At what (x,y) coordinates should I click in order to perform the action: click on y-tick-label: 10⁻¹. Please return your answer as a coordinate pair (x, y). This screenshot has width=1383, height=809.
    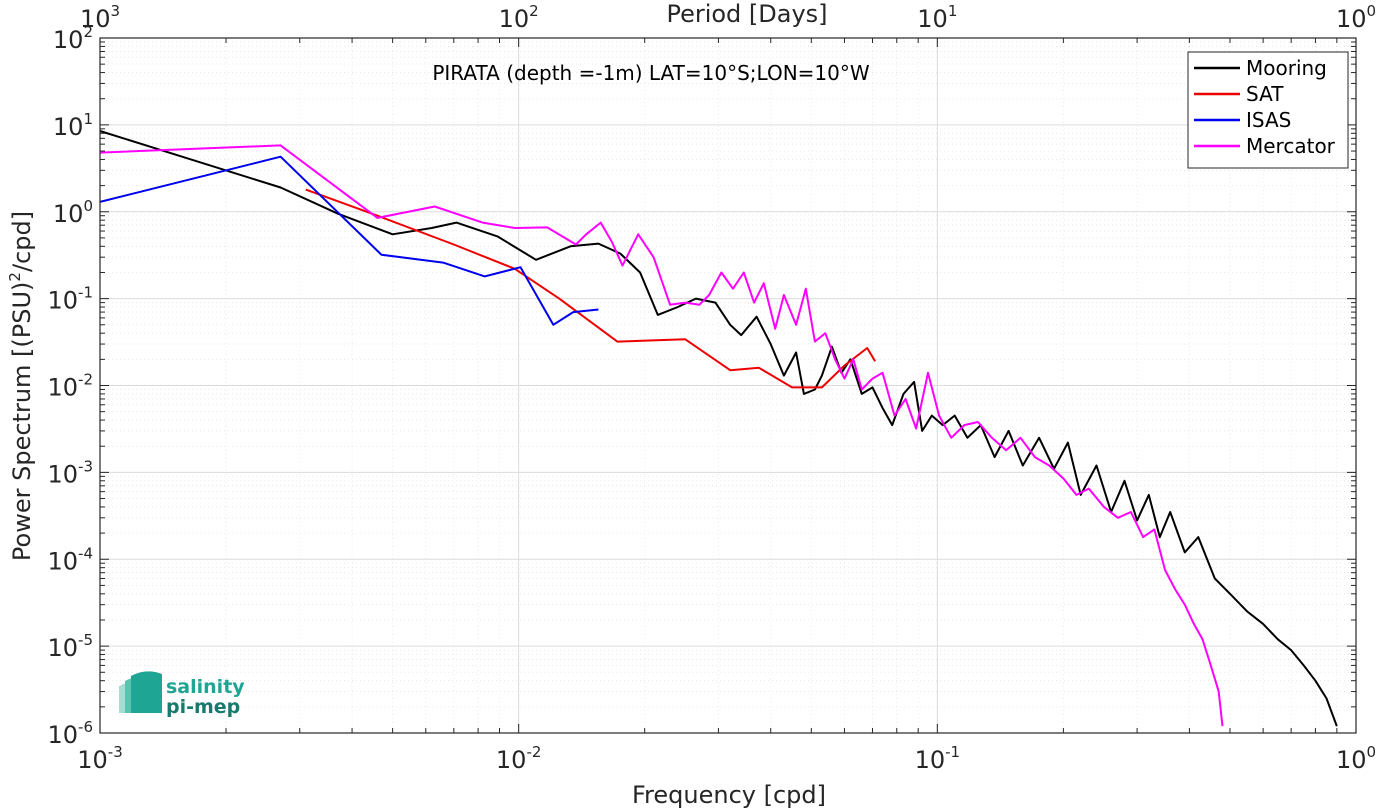
    Looking at the image, I should click on (70, 299).